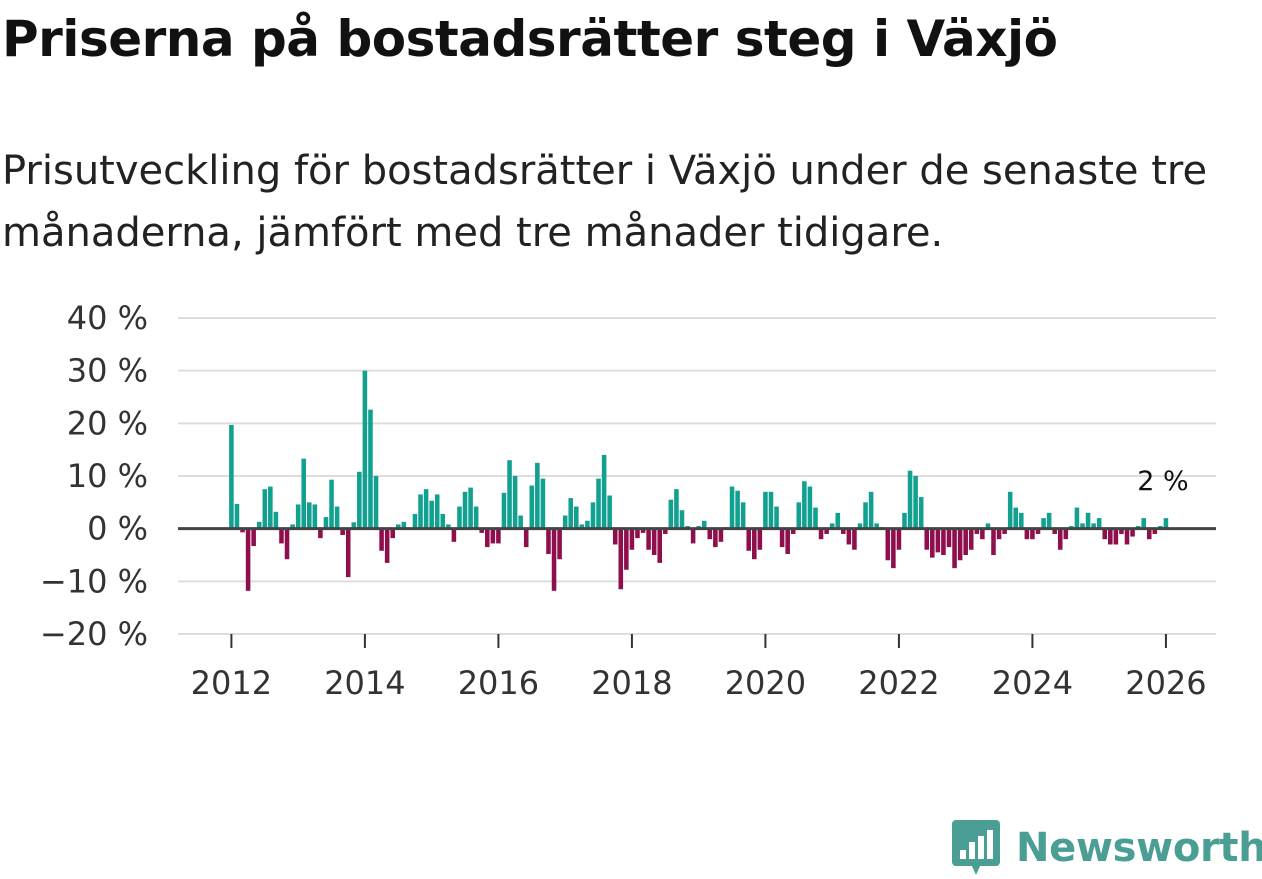 Image resolution: width=1262 pixels, height=879 pixels. Describe the element at coordinates (765, 683) in the screenshot. I see `x-tick-label: 2020` at that location.